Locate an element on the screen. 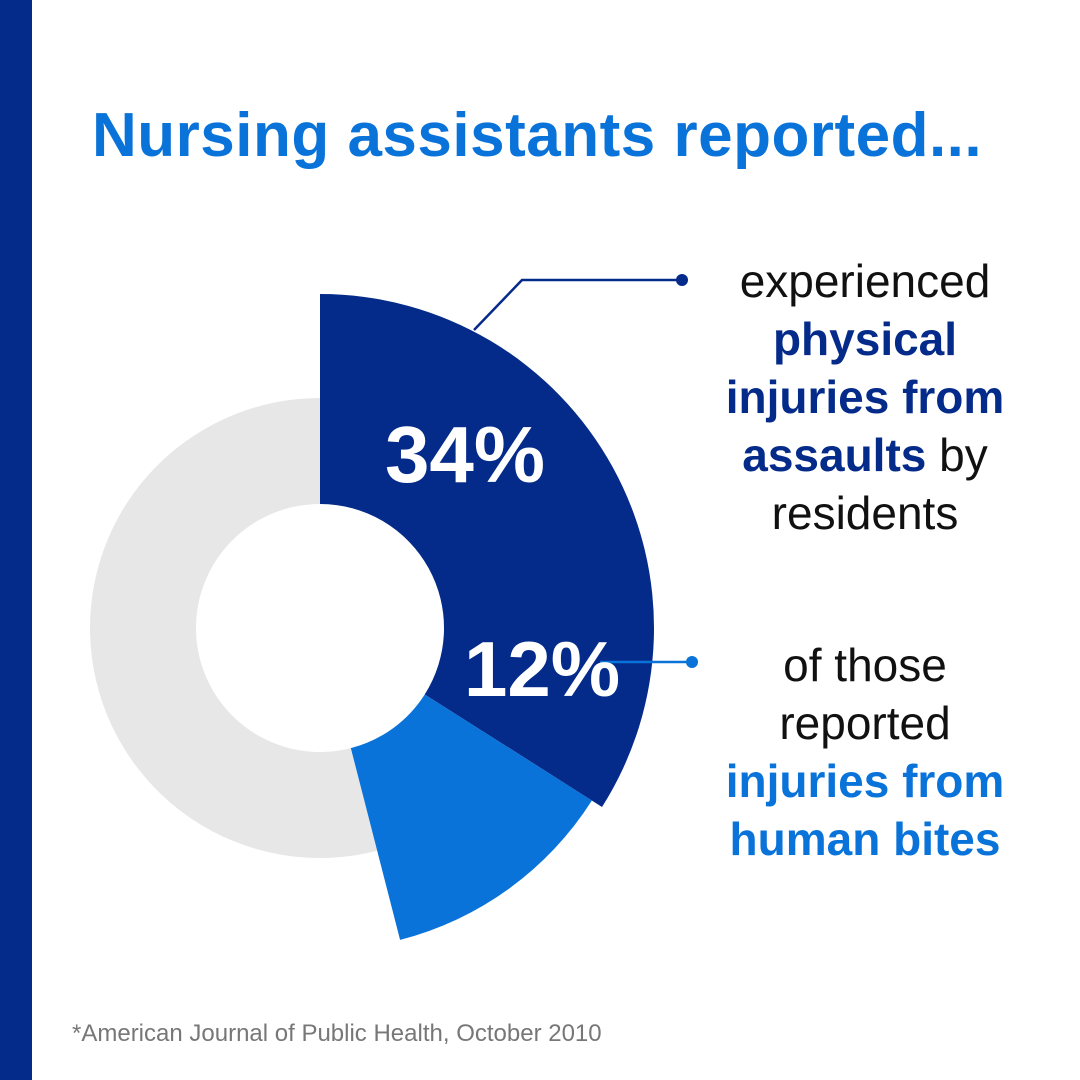 This screenshot has width=1080, height=1080. slice-label-1: 34% is located at coordinates (465, 454).